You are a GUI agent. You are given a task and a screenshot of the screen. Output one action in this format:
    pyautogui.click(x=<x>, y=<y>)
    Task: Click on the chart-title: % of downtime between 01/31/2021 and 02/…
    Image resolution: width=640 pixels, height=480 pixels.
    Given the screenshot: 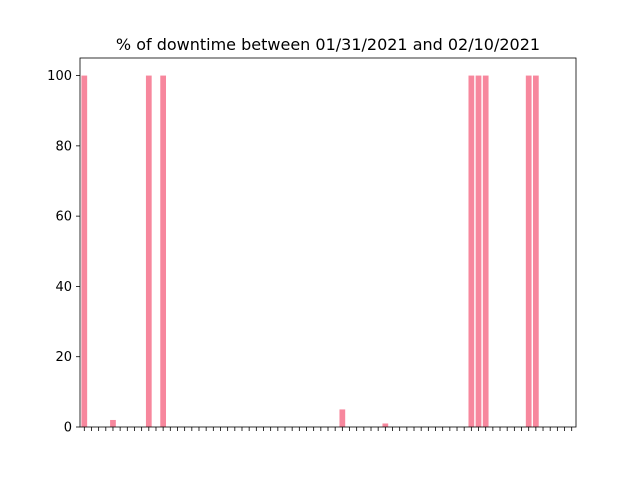 What is the action you would take?
    pyautogui.click(x=328, y=44)
    